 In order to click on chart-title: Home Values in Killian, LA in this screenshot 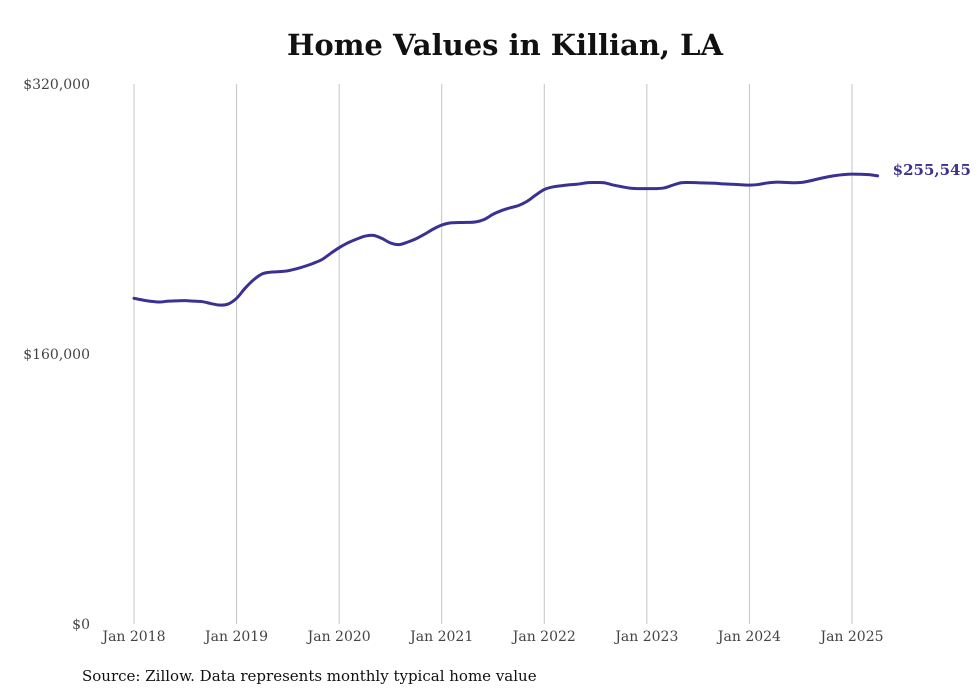, I will do `click(504, 45)`.